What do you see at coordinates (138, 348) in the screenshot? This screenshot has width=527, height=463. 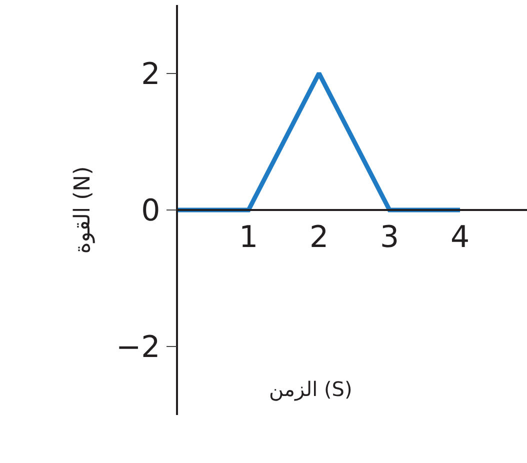 I see `y-tick-label: −2` at bounding box center [138, 348].